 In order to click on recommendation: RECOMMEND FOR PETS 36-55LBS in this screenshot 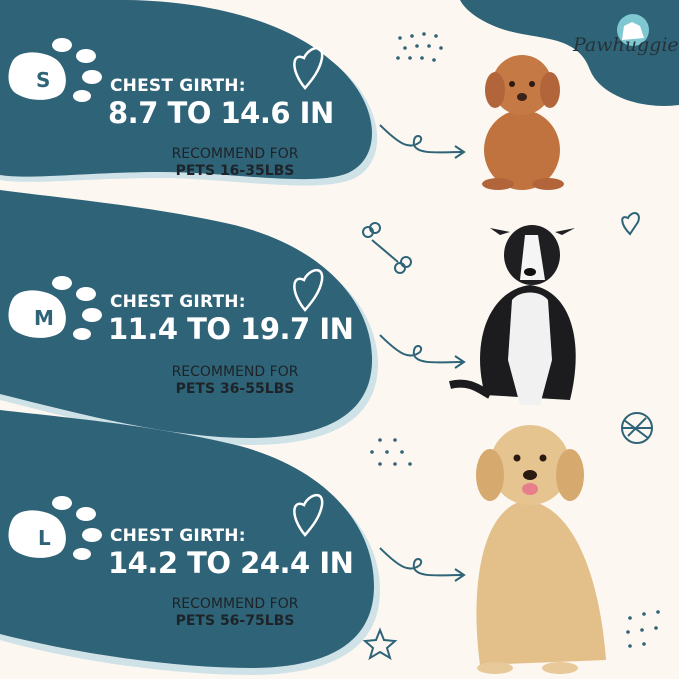, I will do `click(235, 381)`.